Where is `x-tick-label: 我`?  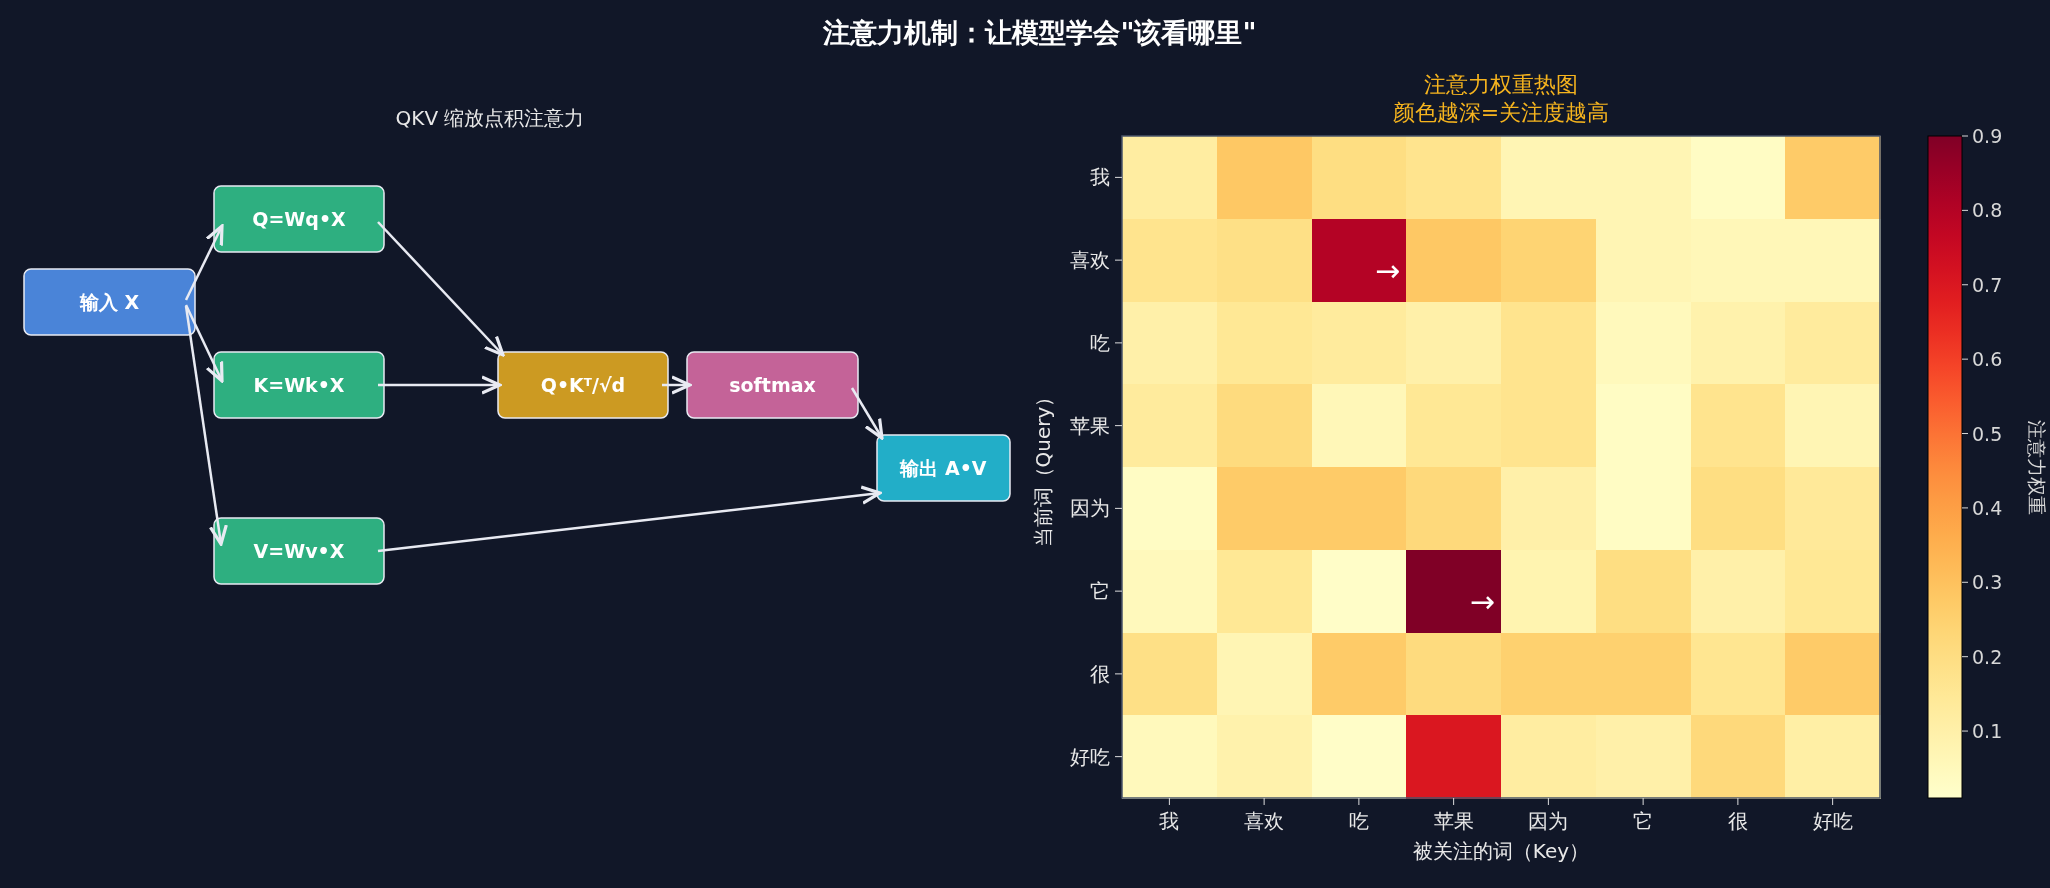 x-tick-label: 我 is located at coordinates (1169, 821).